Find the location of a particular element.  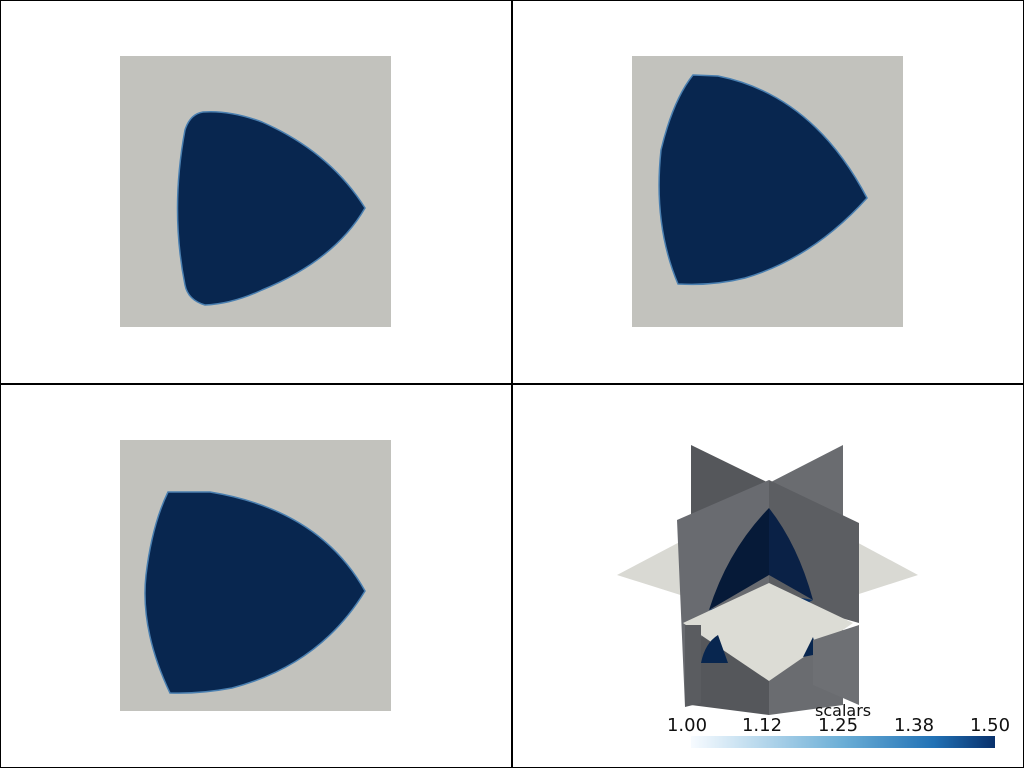

slice-view-bottom-left-canvas is located at coordinates (255, 575).